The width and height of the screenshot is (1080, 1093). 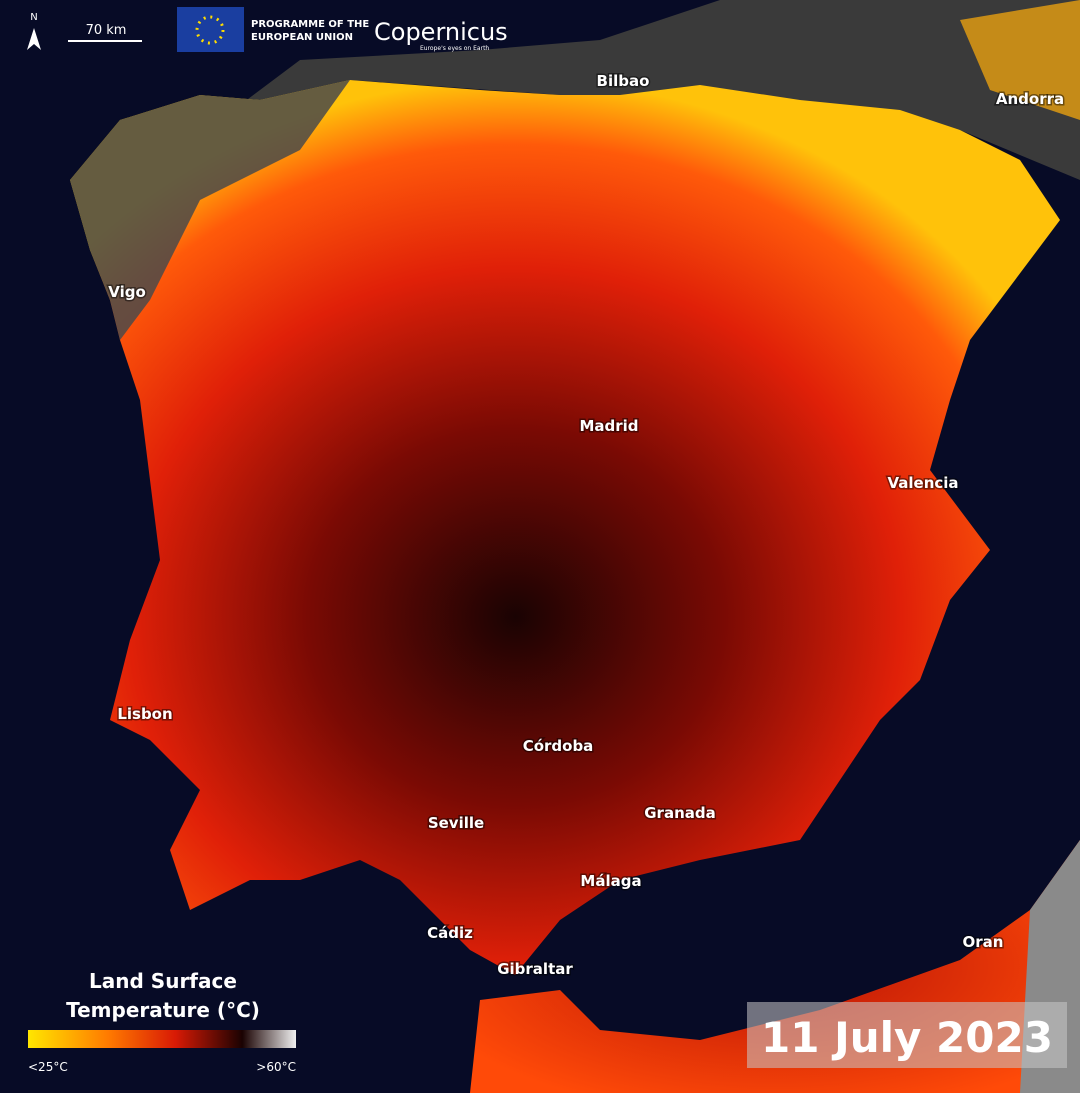 What do you see at coordinates (276, 1067) in the screenshot?
I see `legend-max: >60°C` at bounding box center [276, 1067].